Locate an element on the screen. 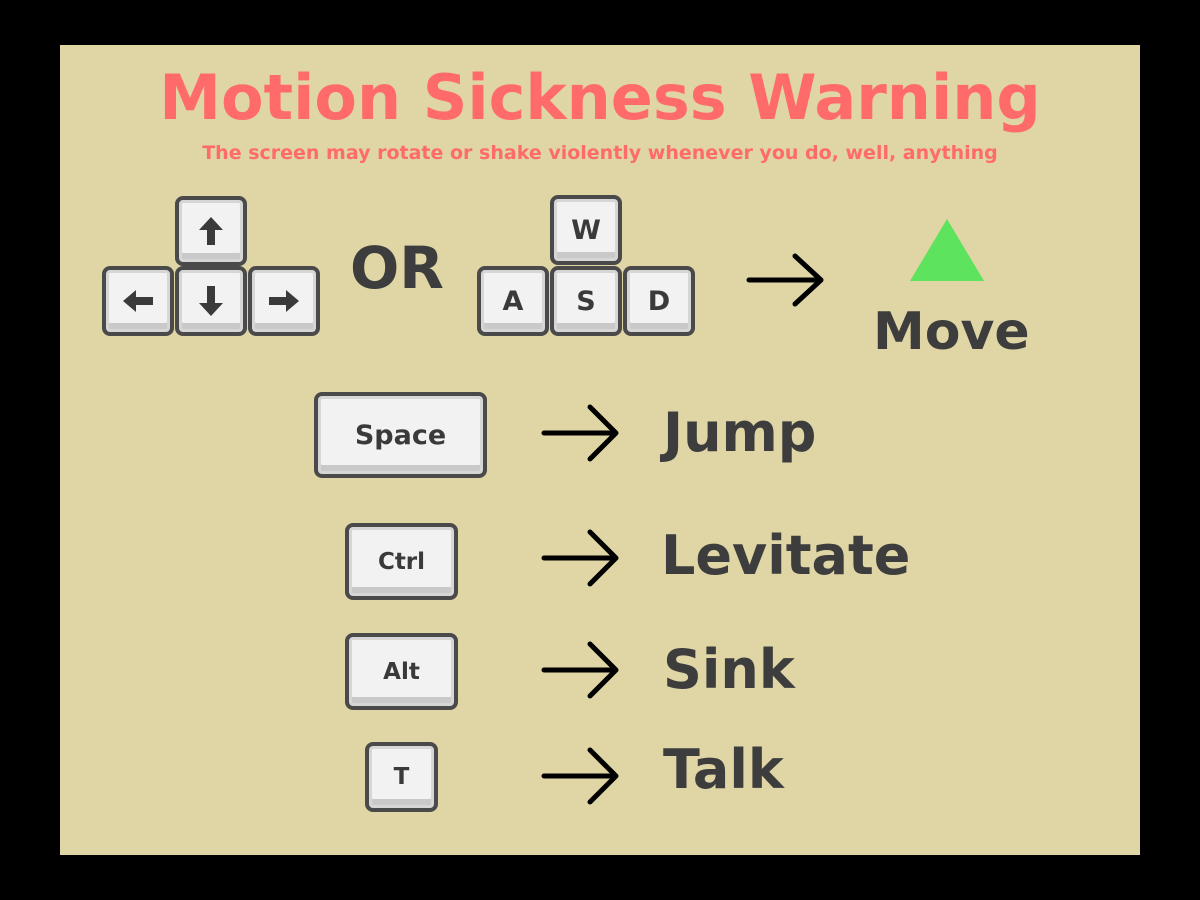 This screenshot has width=1200, height=900. arrow-right-key is located at coordinates (284, 301).